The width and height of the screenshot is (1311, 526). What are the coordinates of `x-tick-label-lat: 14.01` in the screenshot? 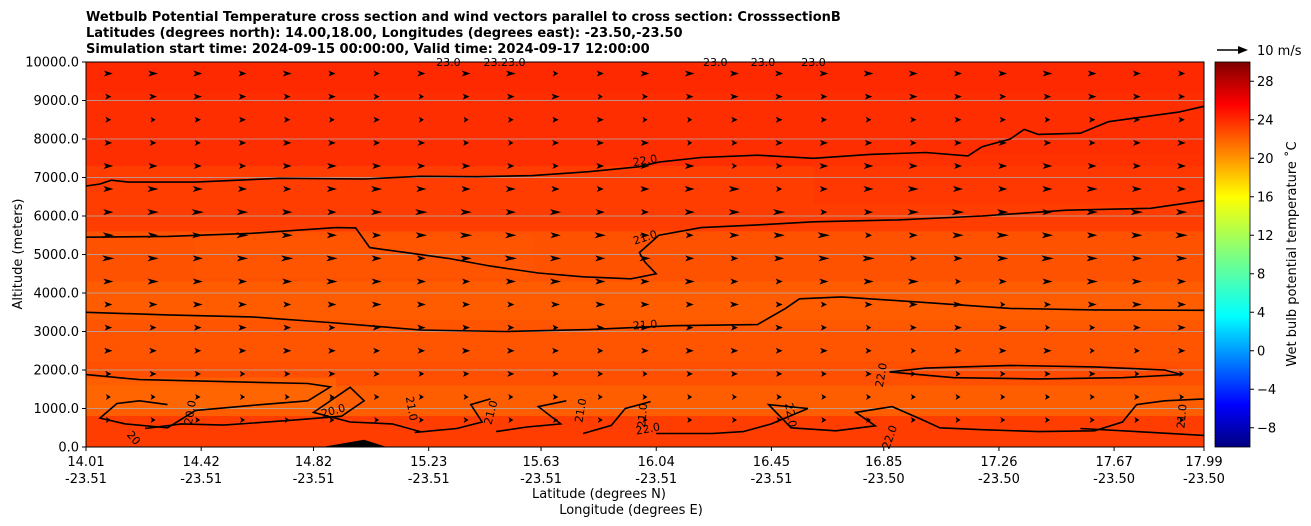 It's located at (85, 462).